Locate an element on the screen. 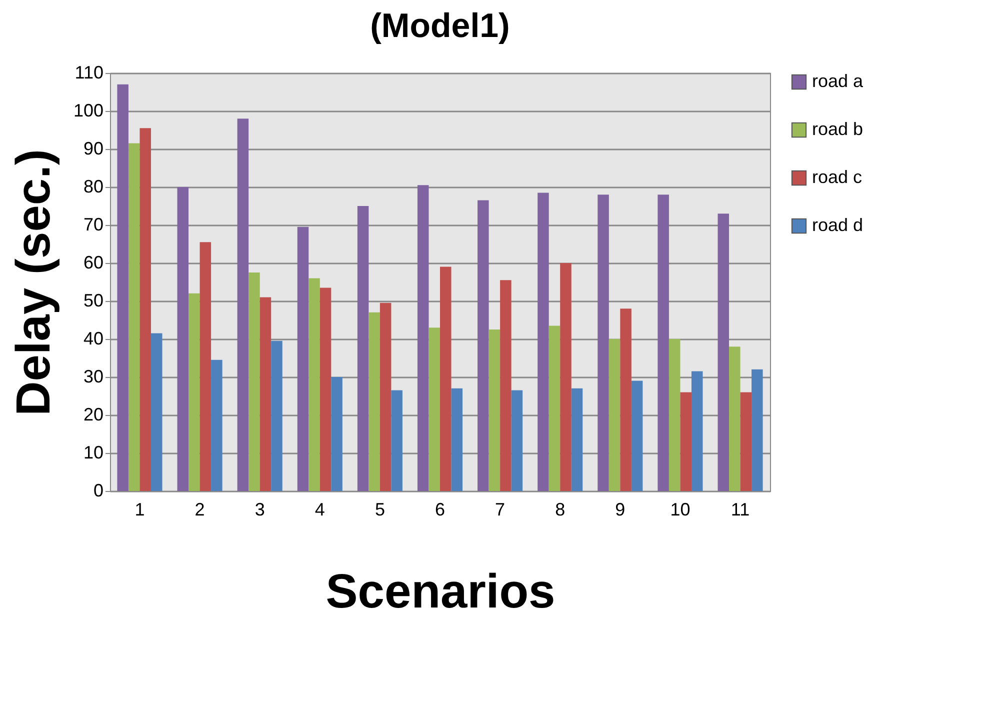 This screenshot has height=704, width=995. x-tick-label: 7 is located at coordinates (500, 510).